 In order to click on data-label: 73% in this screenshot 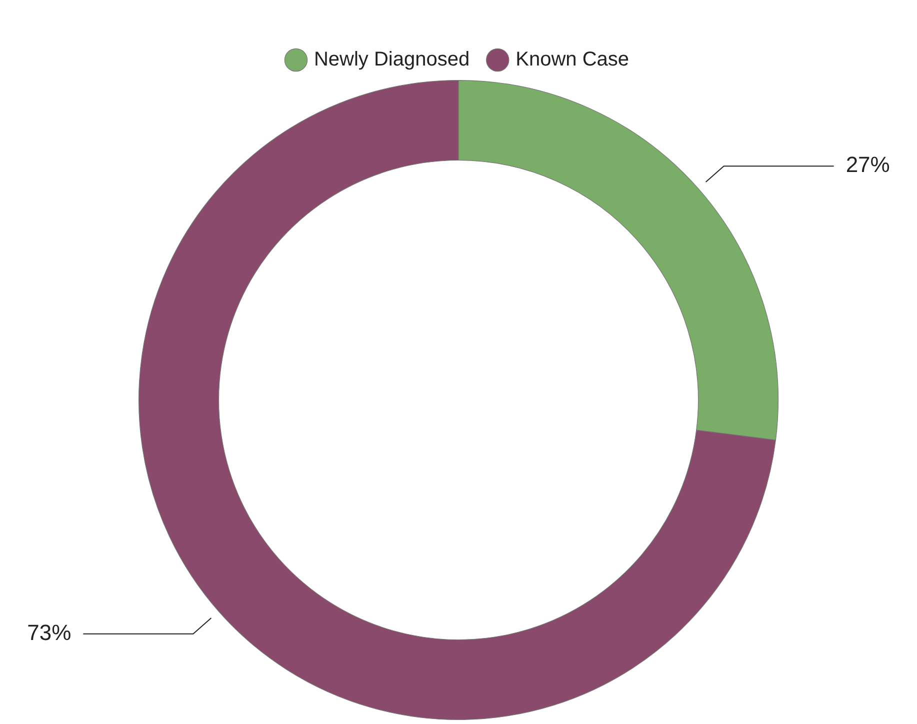, I will do `click(49, 632)`.